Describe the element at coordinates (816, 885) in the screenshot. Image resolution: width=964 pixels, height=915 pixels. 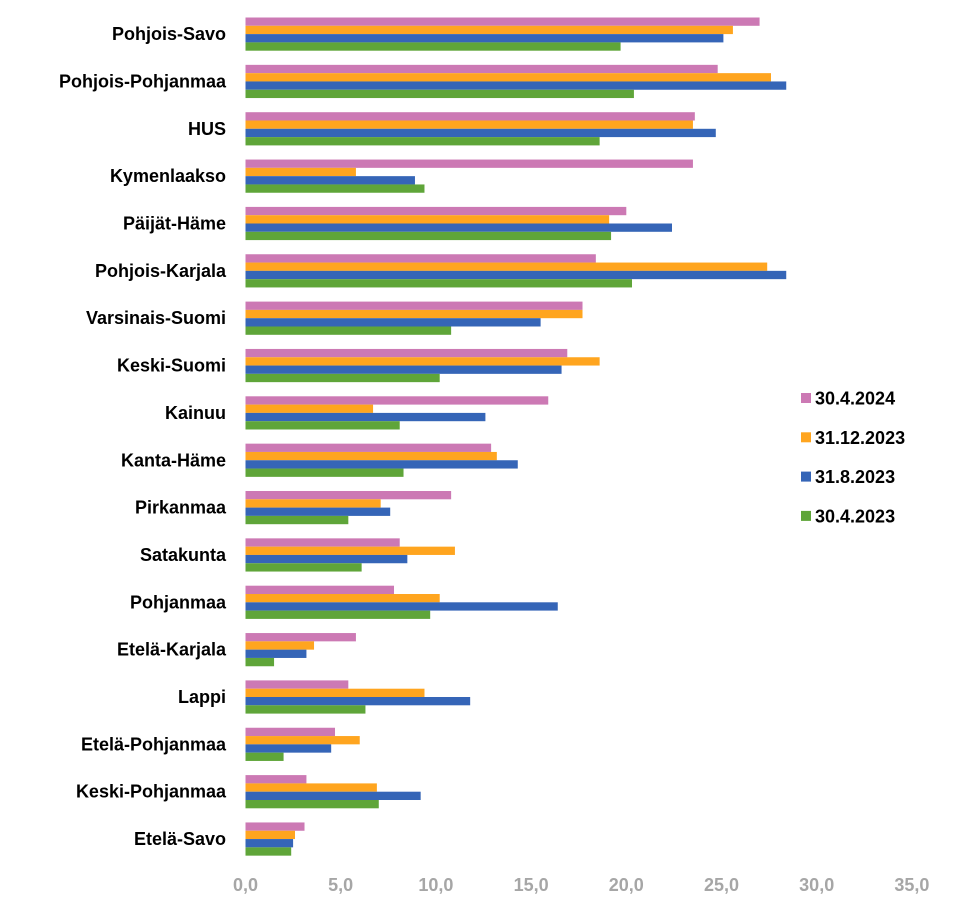
I see `x-tick-label: 30,0` at that location.